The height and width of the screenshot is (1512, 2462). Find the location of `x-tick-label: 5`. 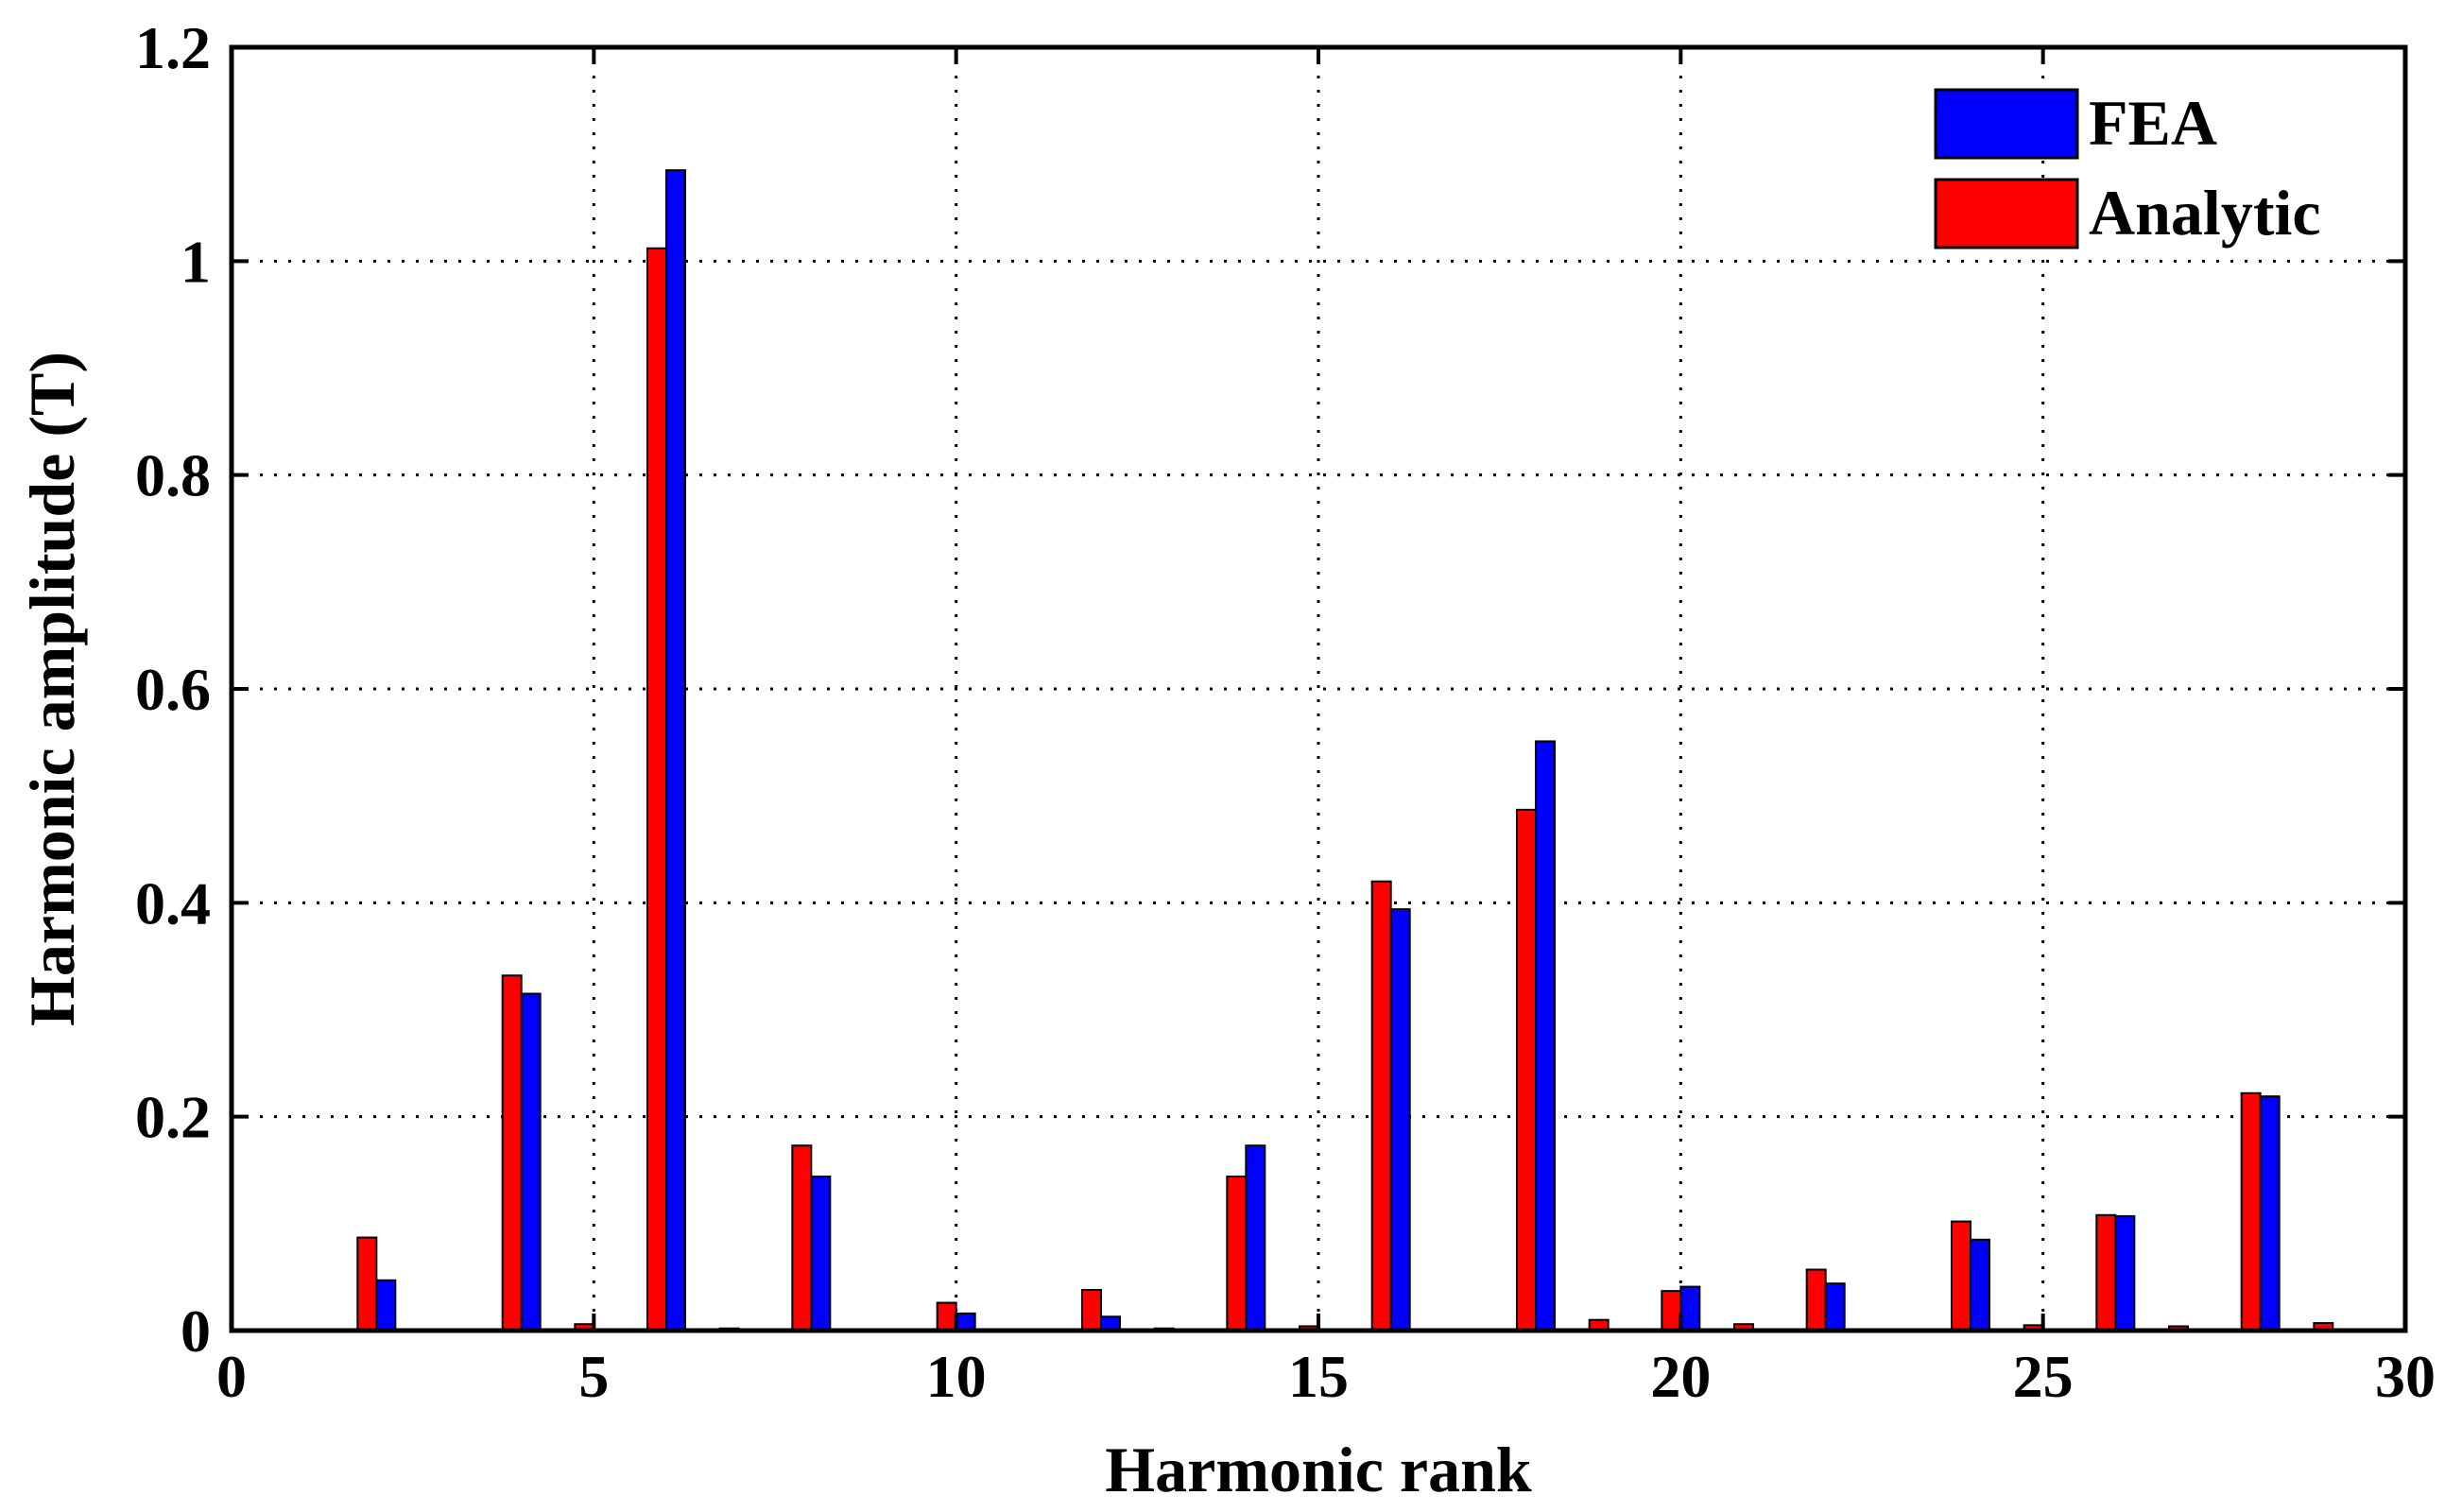

x-tick-label: 5 is located at coordinates (593, 1376).